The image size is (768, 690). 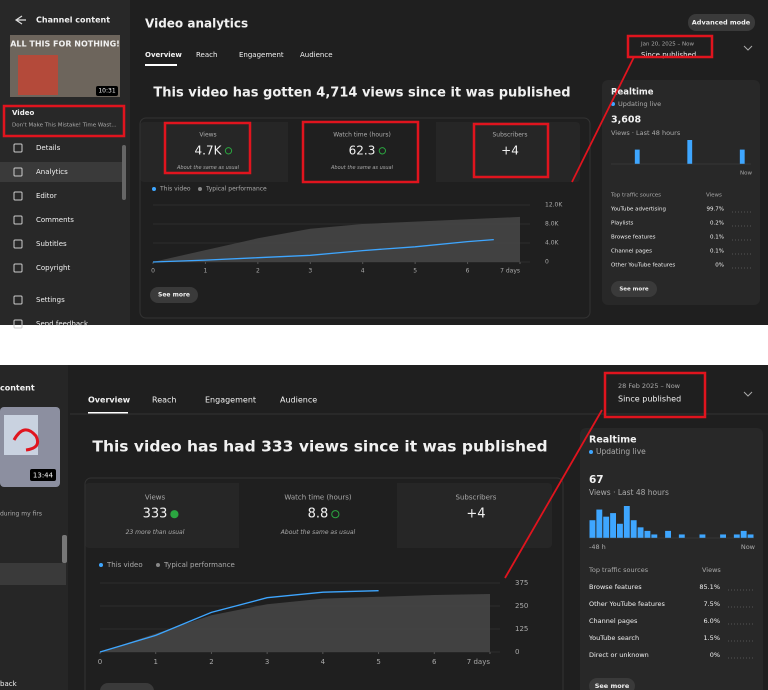 I want to click on scrollbar, so click(x=124, y=172).